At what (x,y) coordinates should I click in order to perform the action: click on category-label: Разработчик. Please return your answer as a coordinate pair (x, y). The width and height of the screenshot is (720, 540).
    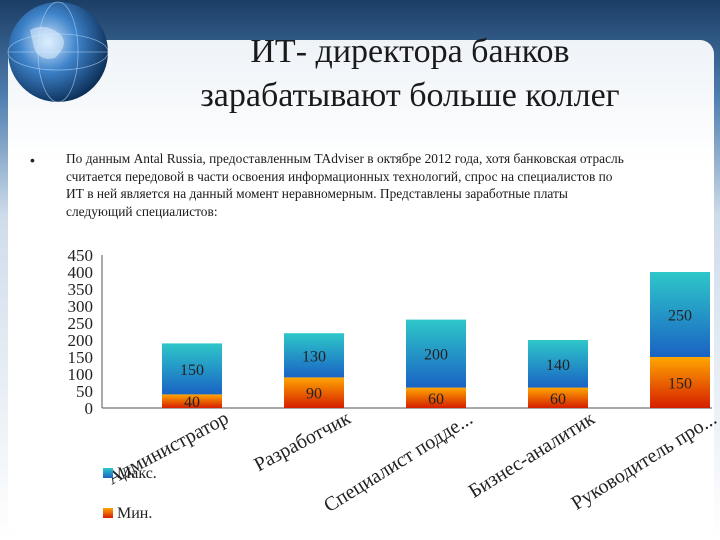
    Looking at the image, I should click on (302, 441).